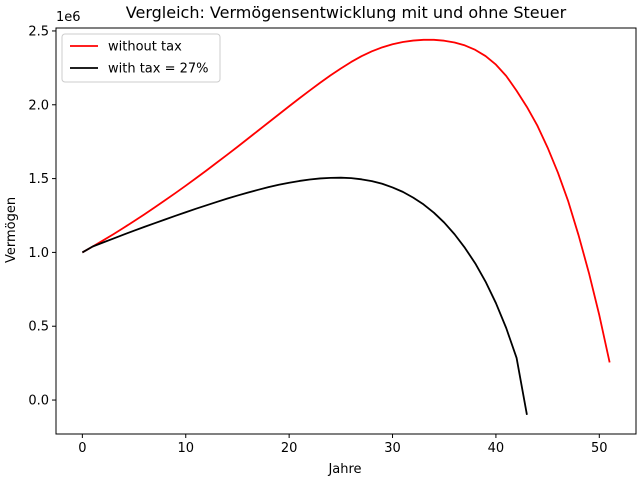  I want to click on x-tick-label: 50, so click(599, 448).